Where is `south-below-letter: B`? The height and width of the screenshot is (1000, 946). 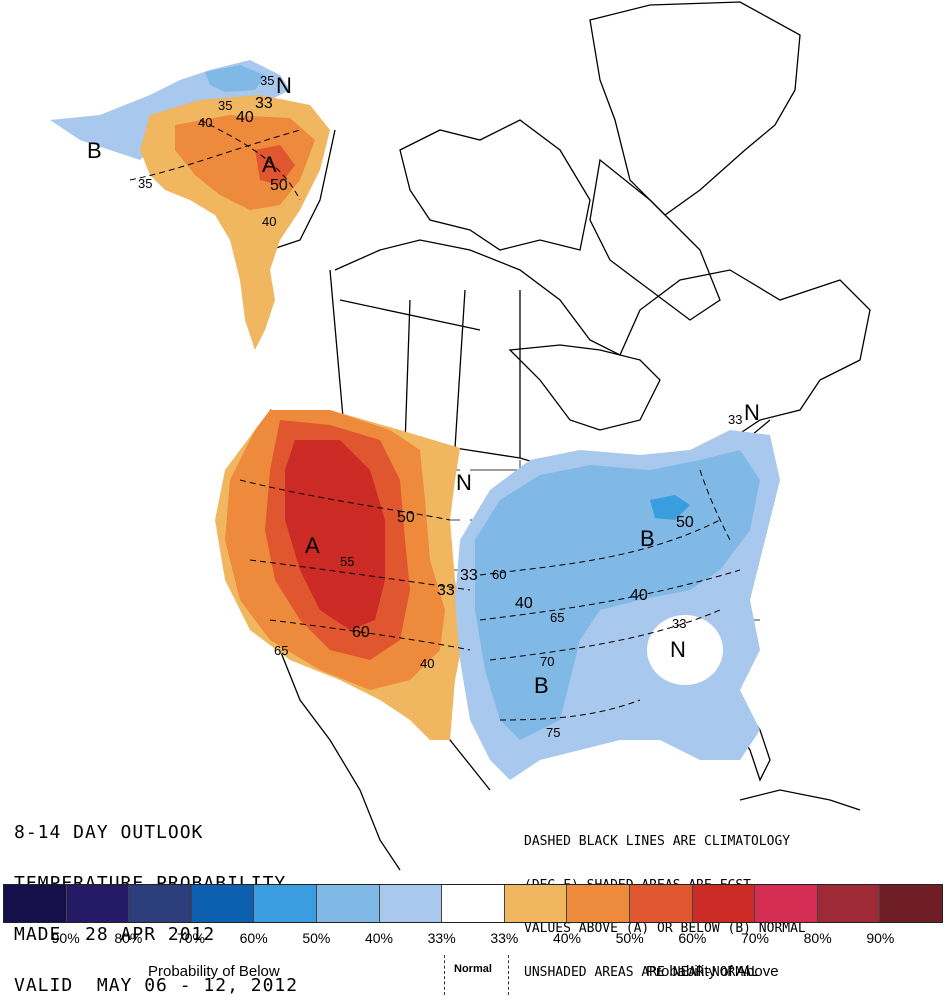
south-below-letter: B is located at coordinates (541, 685).